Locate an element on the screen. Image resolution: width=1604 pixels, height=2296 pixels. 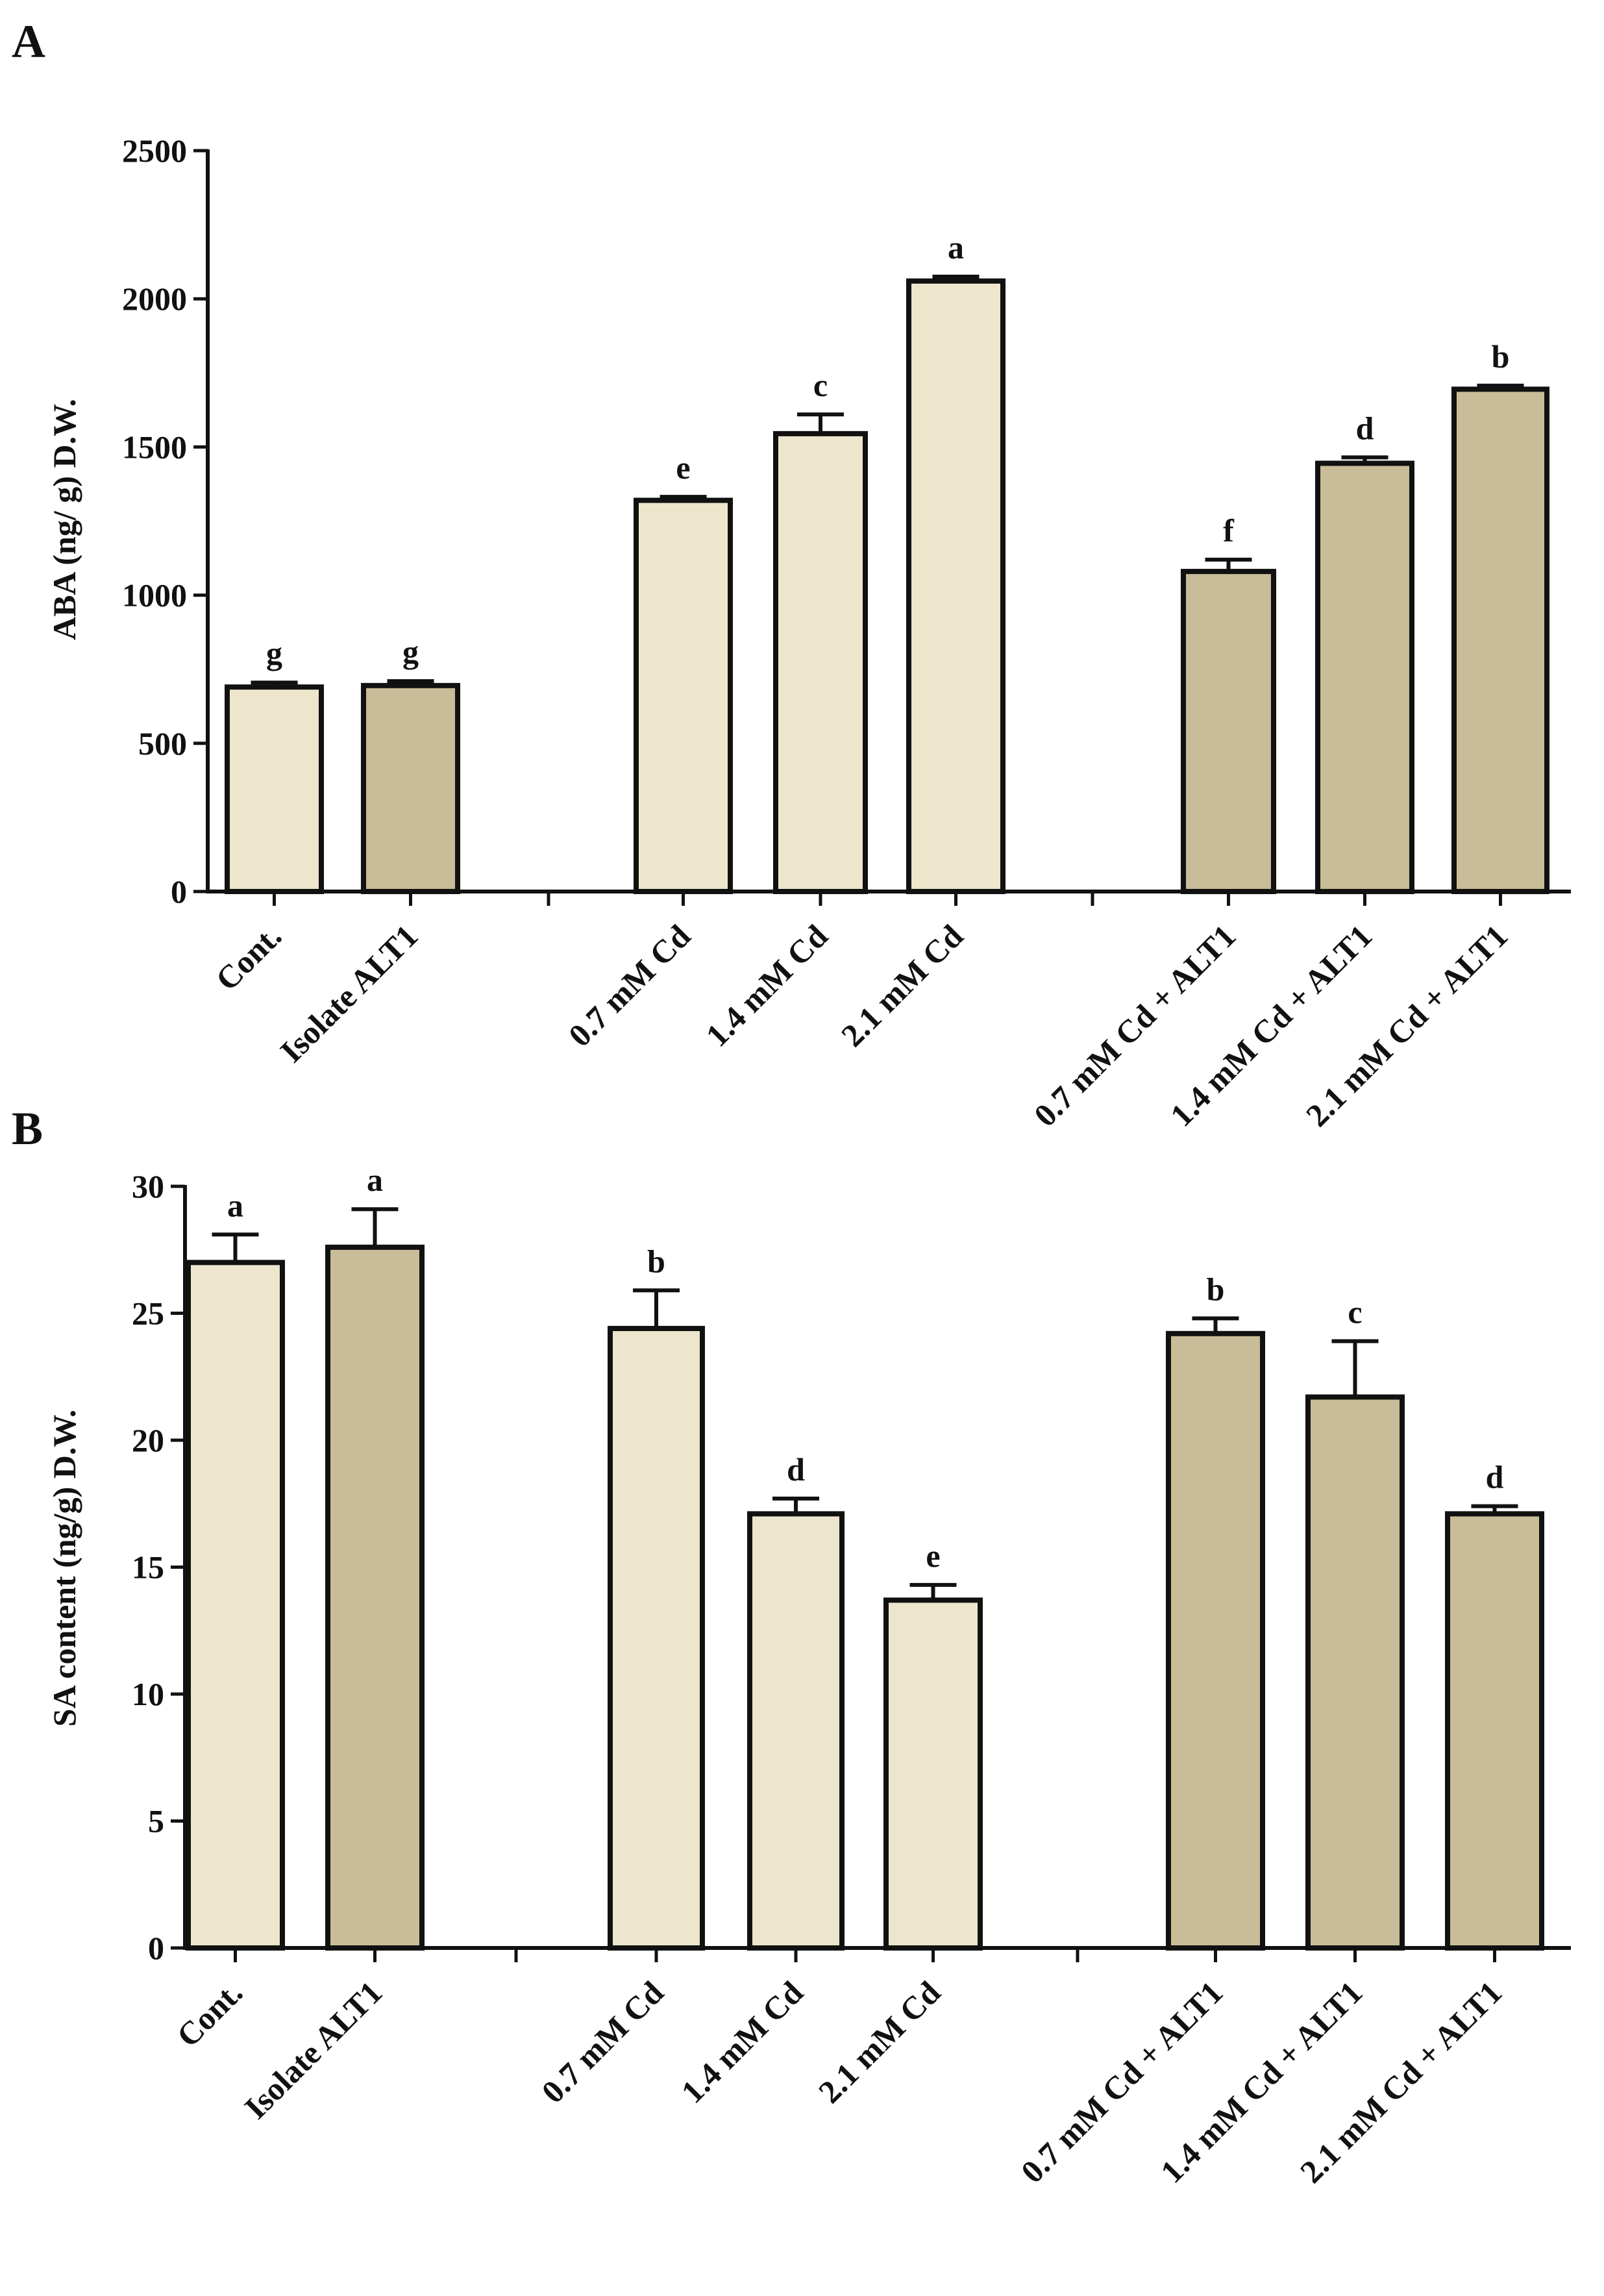
panel-b-y-tick-label: 25 is located at coordinates (148, 1313).